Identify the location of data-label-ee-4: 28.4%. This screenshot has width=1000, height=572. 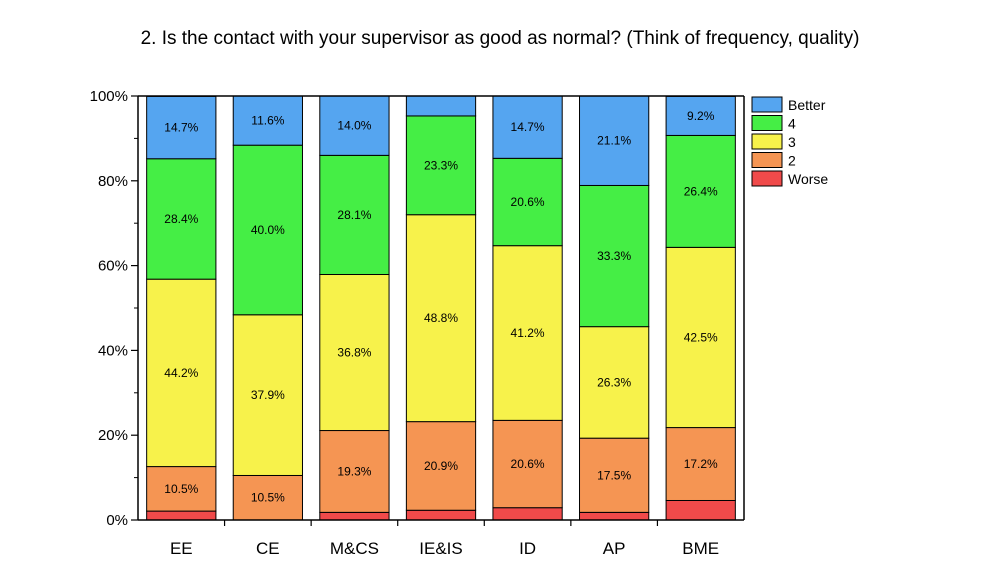
(181, 219).